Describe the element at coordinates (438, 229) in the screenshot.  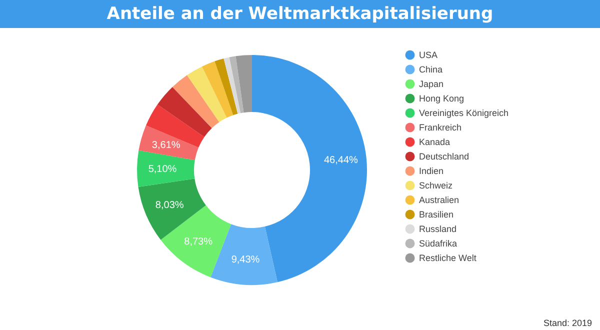
I see `legend-label: Russland` at that location.